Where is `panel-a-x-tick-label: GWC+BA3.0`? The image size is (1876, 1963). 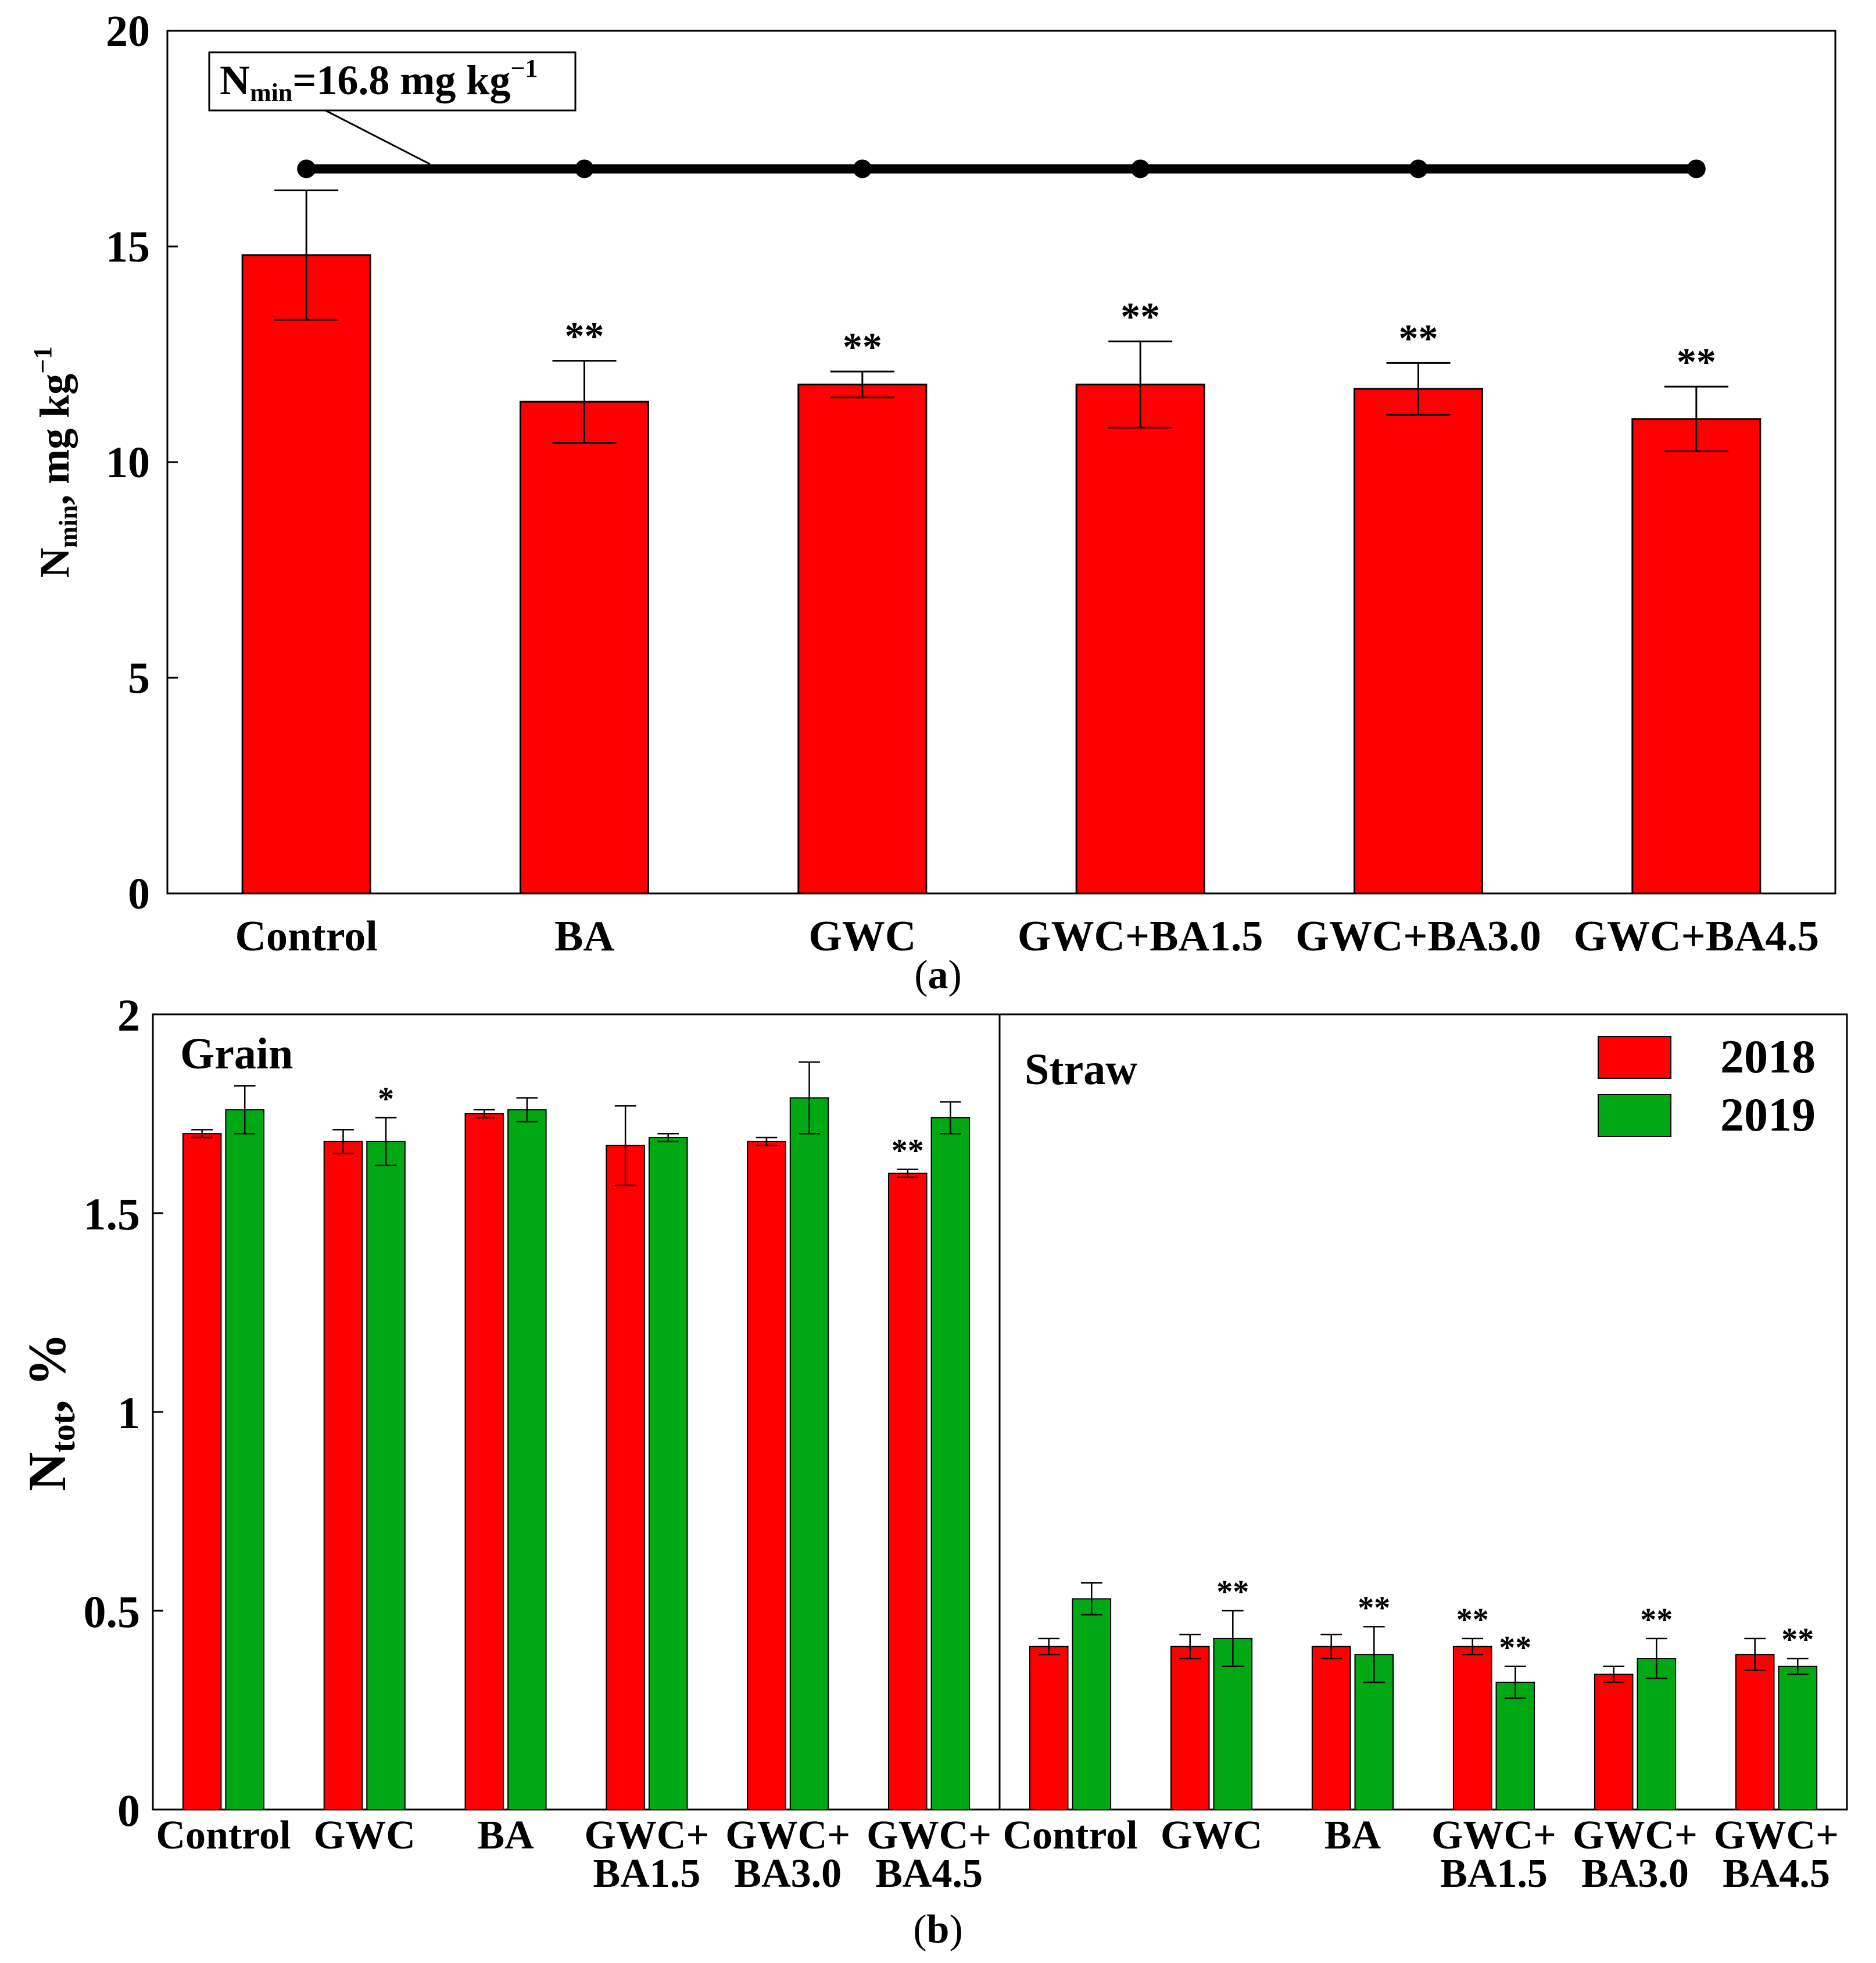
panel-a-x-tick-label: GWC+BA3.0 is located at coordinates (1418, 936).